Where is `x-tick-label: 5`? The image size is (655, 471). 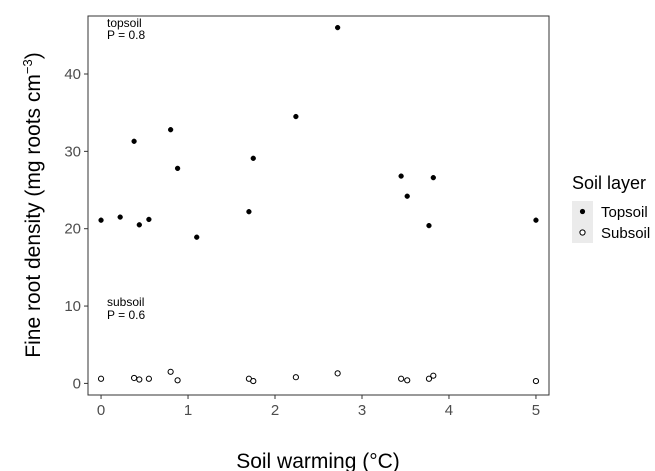
x-tick-label: 5 is located at coordinates (536, 410).